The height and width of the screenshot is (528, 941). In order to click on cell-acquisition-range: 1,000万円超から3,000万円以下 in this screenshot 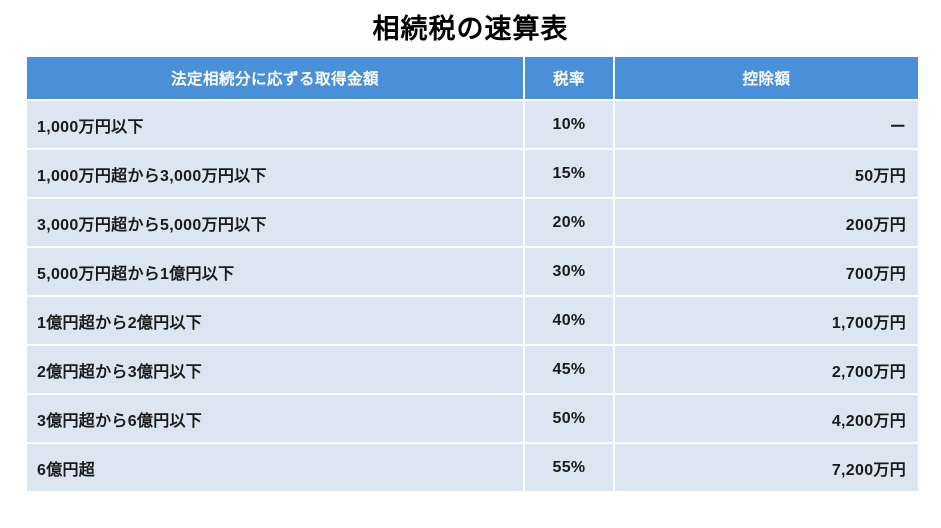, I will do `click(275, 173)`.